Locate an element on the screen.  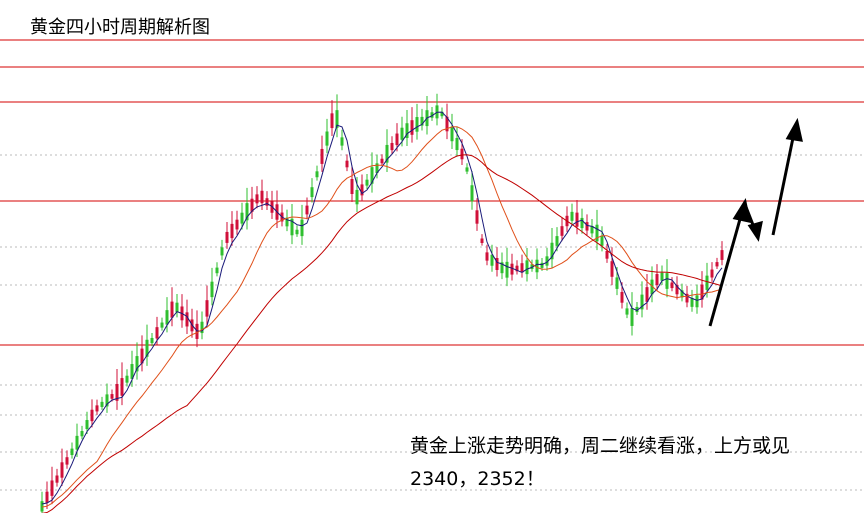
annotation: 2340，2352！ is located at coordinates (477, 479).